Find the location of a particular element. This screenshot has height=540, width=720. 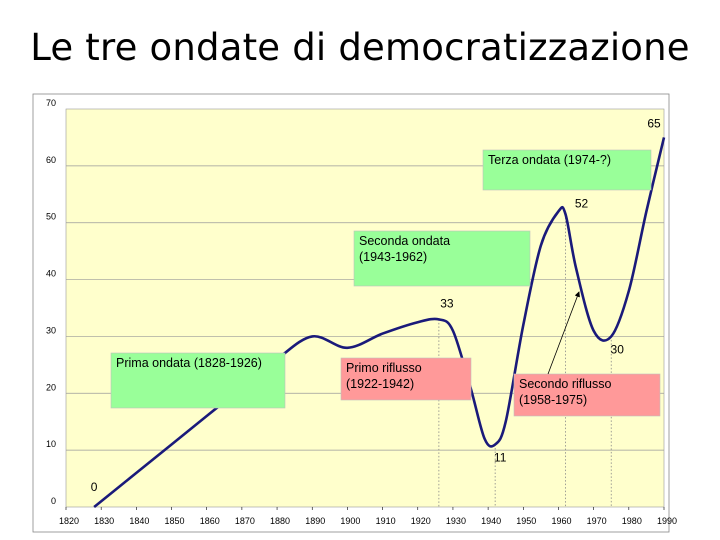

annotation-box-secondo-riflusso is located at coordinates (587, 395).